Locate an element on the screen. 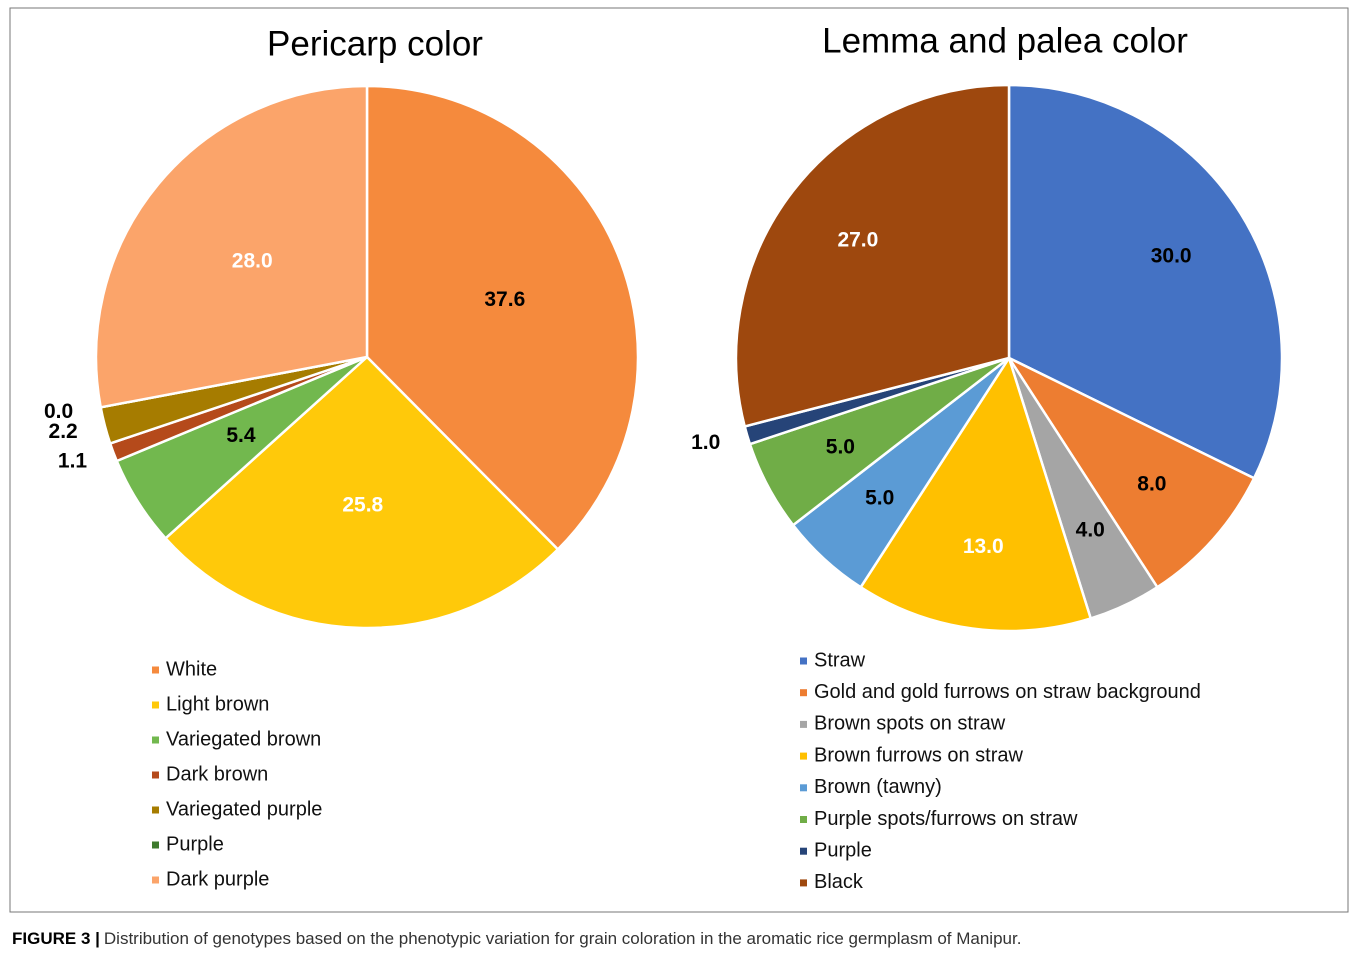 The height and width of the screenshot is (957, 1358). legend-label: Light brown is located at coordinates (217, 704).